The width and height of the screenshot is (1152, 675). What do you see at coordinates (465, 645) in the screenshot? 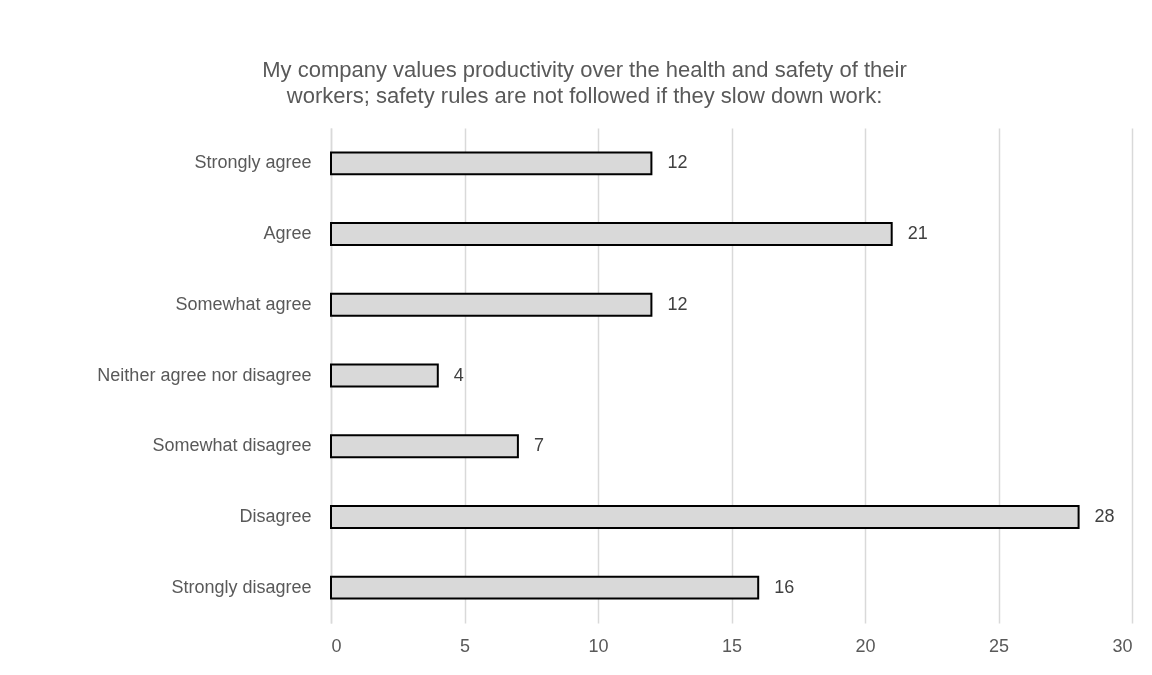
I see `x-tick-label: 5` at bounding box center [465, 645].